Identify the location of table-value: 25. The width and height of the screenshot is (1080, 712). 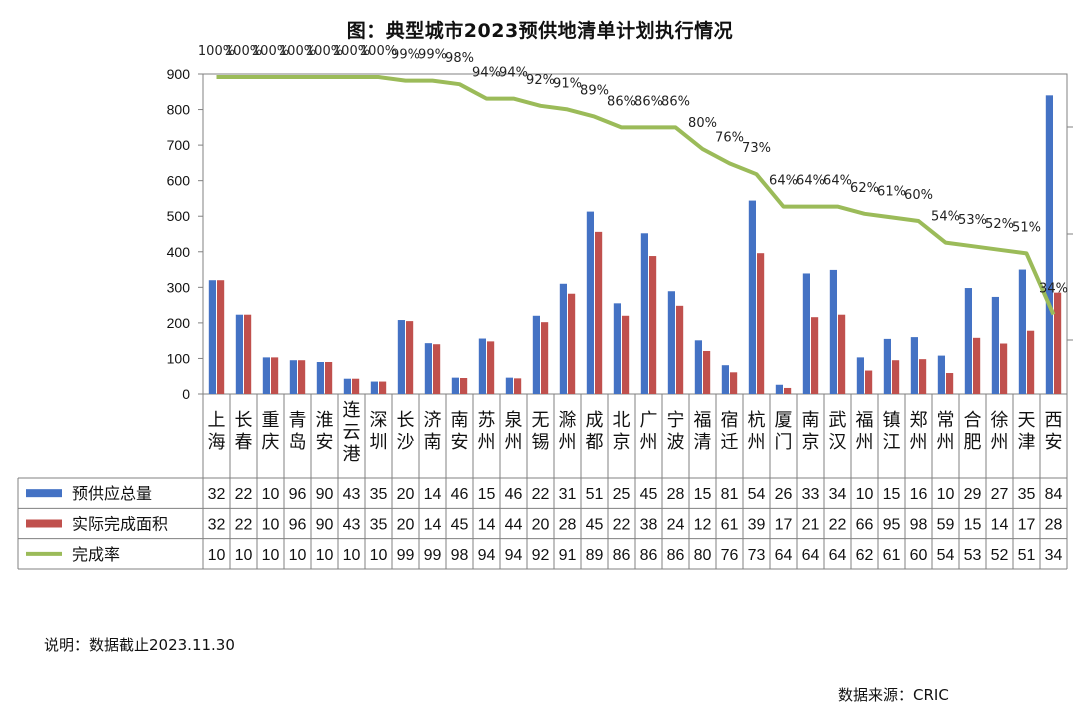
(622, 494).